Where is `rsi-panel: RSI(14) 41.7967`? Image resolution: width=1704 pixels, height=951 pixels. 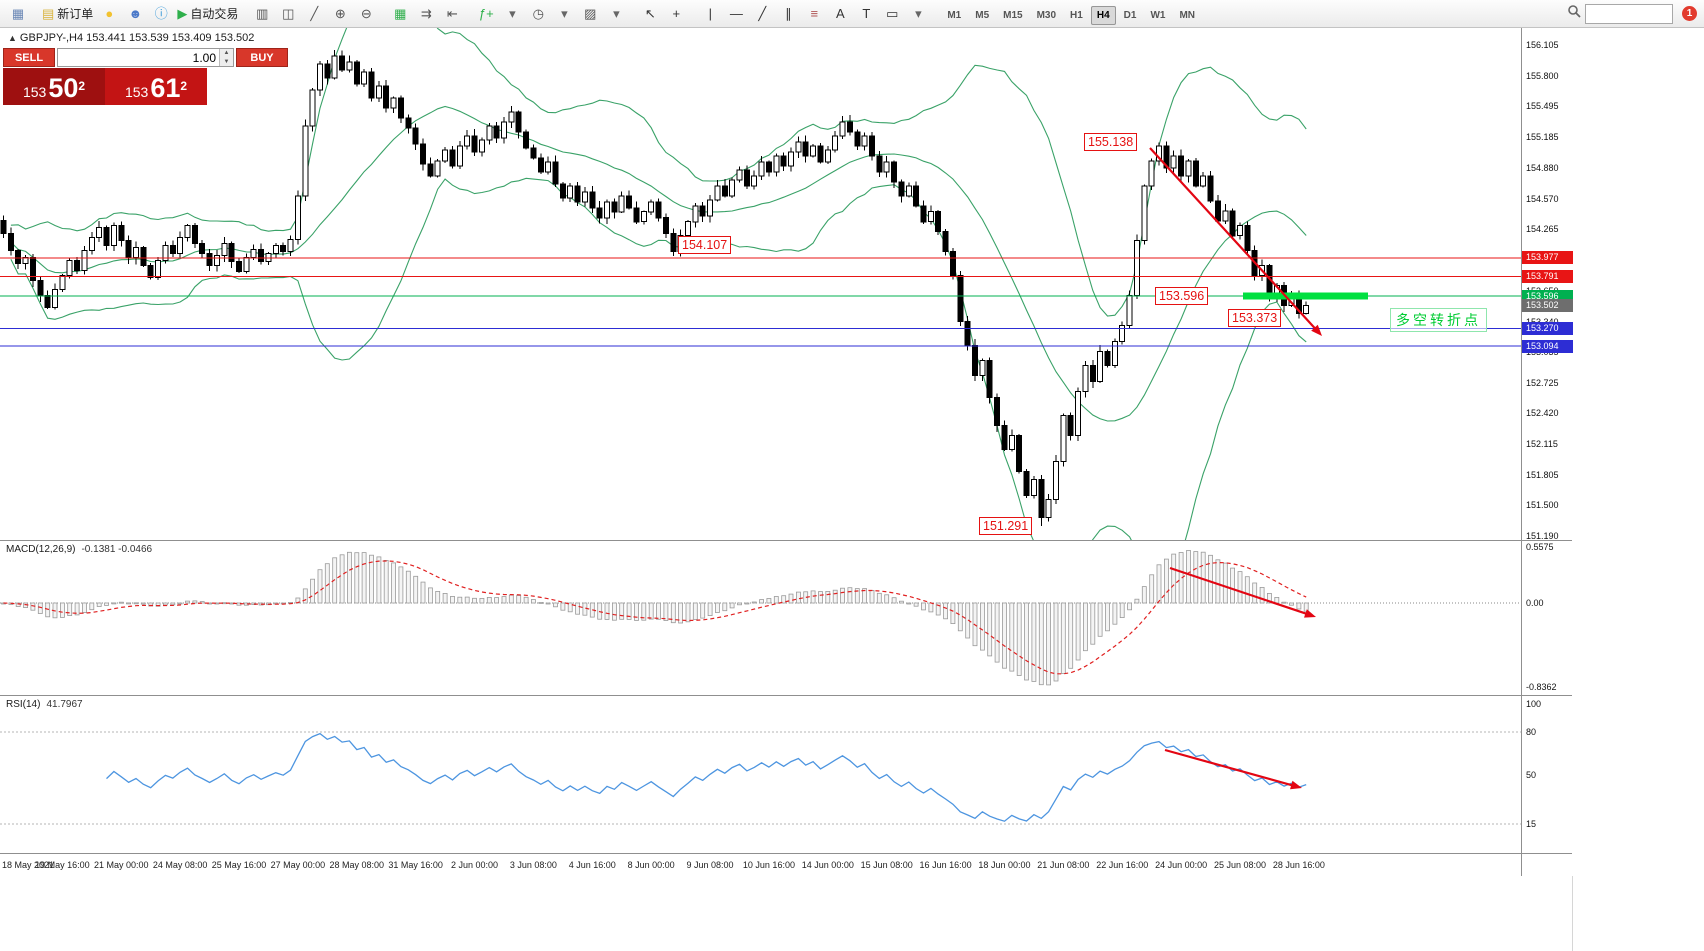
rsi-panel: RSI(14) 41.7967 is located at coordinates (760, 774).